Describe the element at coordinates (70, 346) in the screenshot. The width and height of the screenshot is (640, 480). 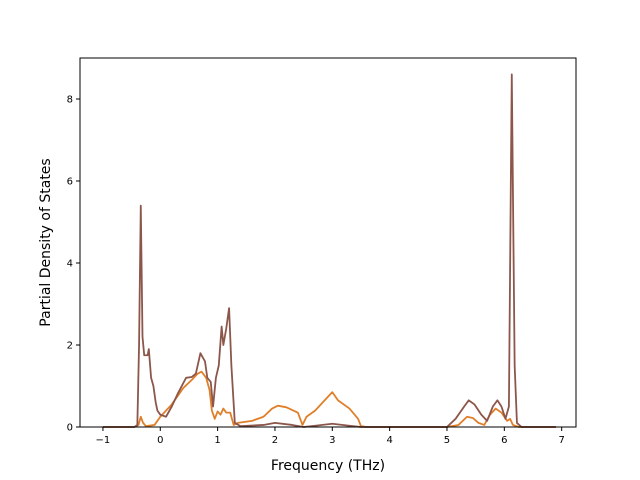
I see `y-tick-label: 2` at that location.